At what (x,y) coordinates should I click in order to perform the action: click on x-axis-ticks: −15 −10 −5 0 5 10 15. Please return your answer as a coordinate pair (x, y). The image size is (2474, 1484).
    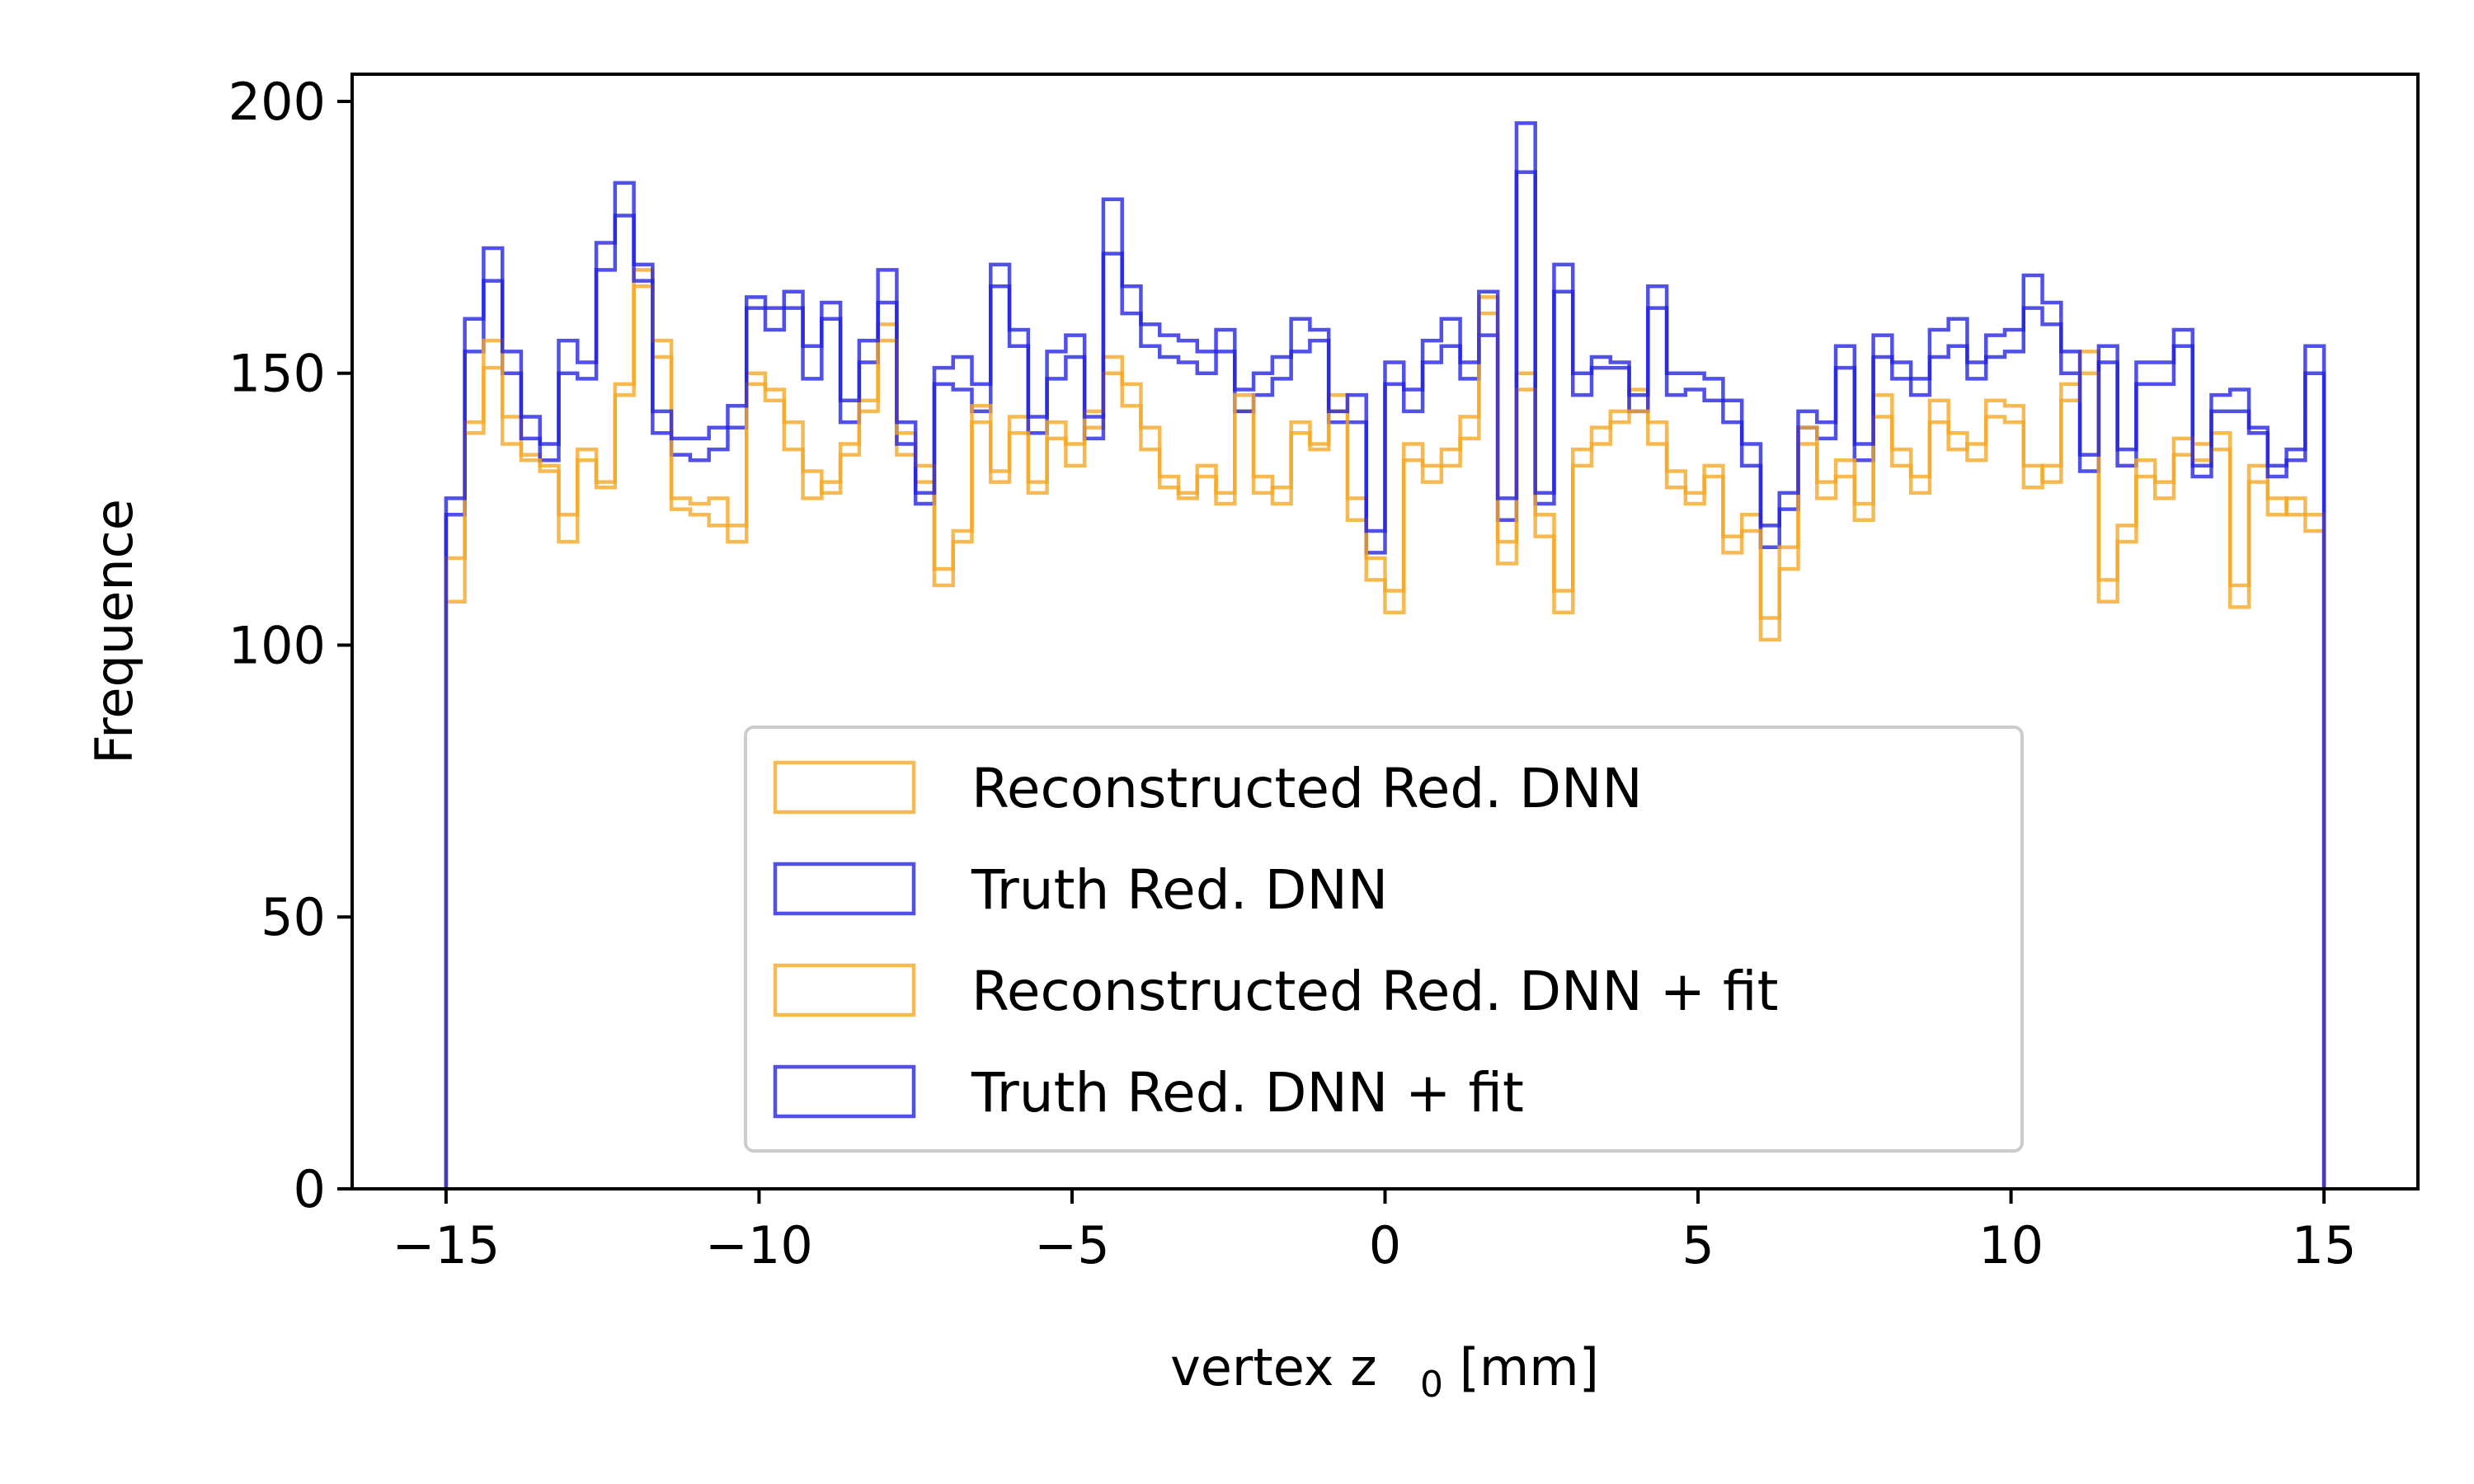
    Looking at the image, I should click on (1374, 1232).